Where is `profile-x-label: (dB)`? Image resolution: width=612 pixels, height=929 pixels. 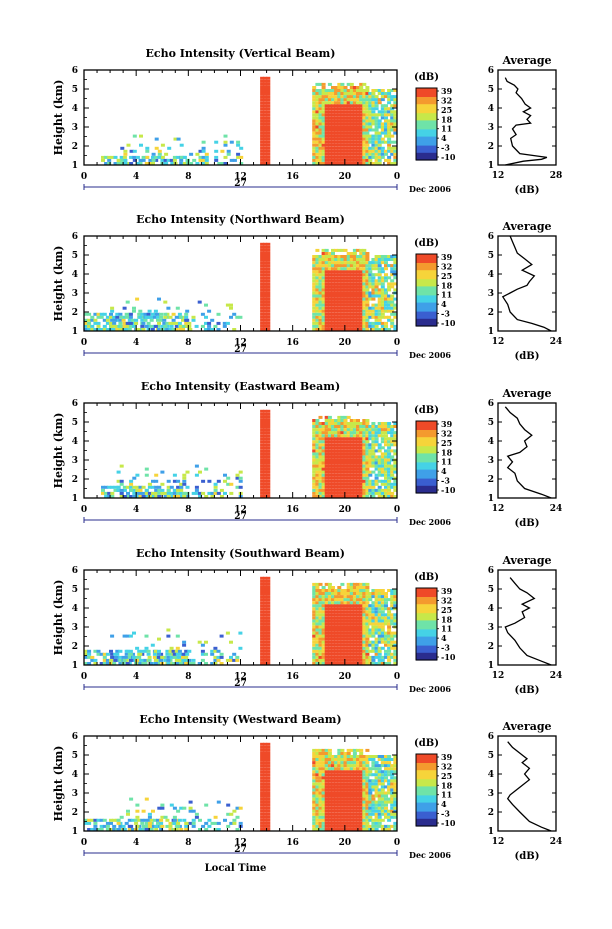
profile-x-label: (dB) is located at coordinates (527, 690).